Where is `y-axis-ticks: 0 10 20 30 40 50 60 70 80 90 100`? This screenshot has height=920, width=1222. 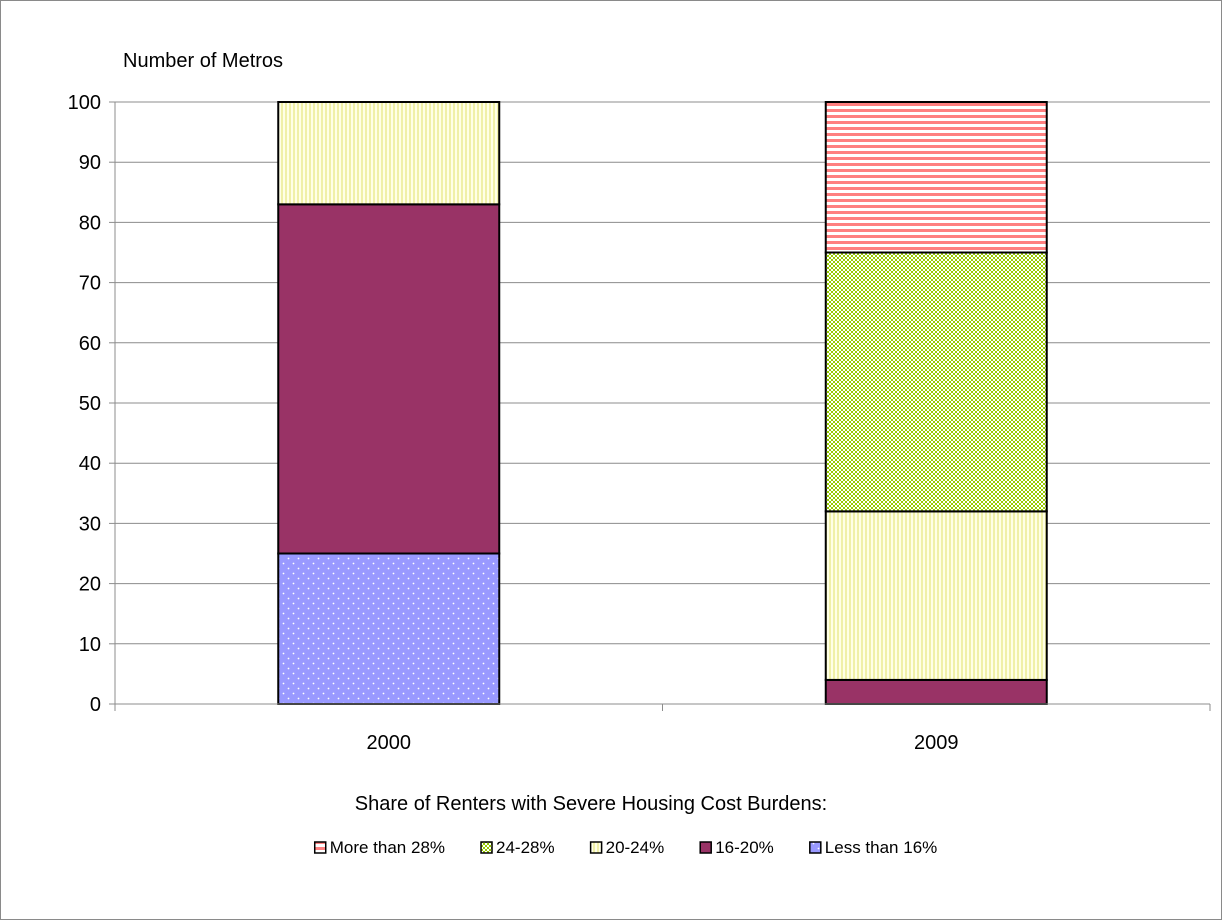
y-axis-ticks: 0 10 20 30 40 50 60 70 80 90 100 is located at coordinates (91, 404).